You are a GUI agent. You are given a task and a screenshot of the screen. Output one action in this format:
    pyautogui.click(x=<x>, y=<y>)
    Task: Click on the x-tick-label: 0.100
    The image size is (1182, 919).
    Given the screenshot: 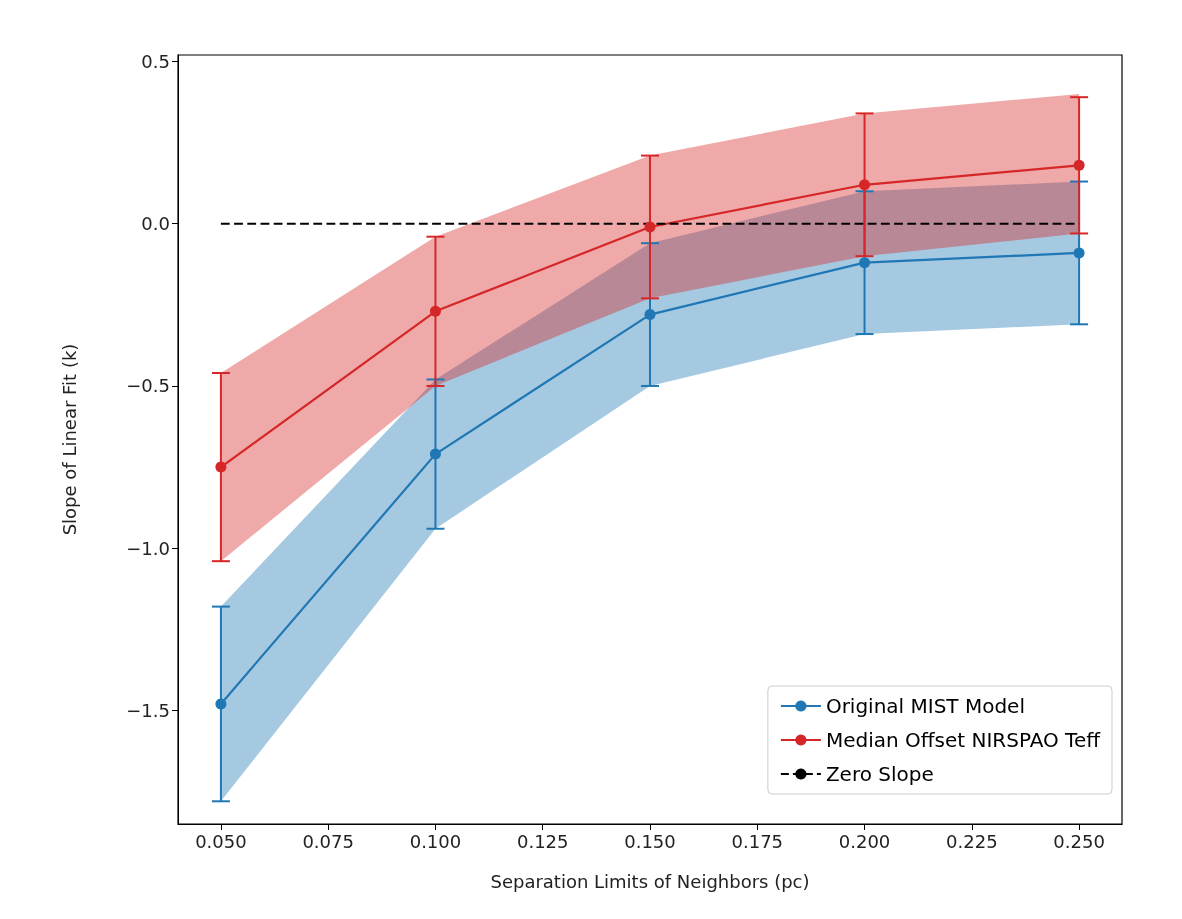 What is the action you would take?
    pyautogui.click(x=435, y=841)
    